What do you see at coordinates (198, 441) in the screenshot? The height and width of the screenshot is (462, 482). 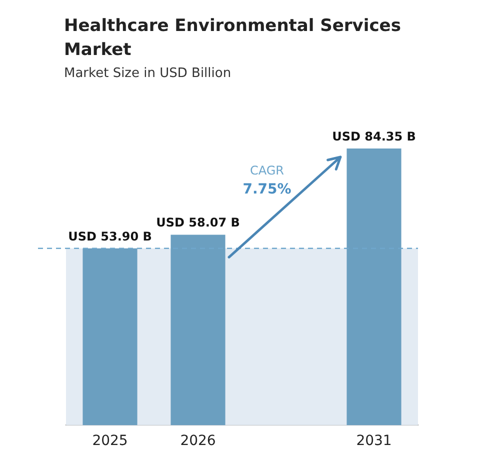 I see `x-tick-label: 2026` at bounding box center [198, 441].